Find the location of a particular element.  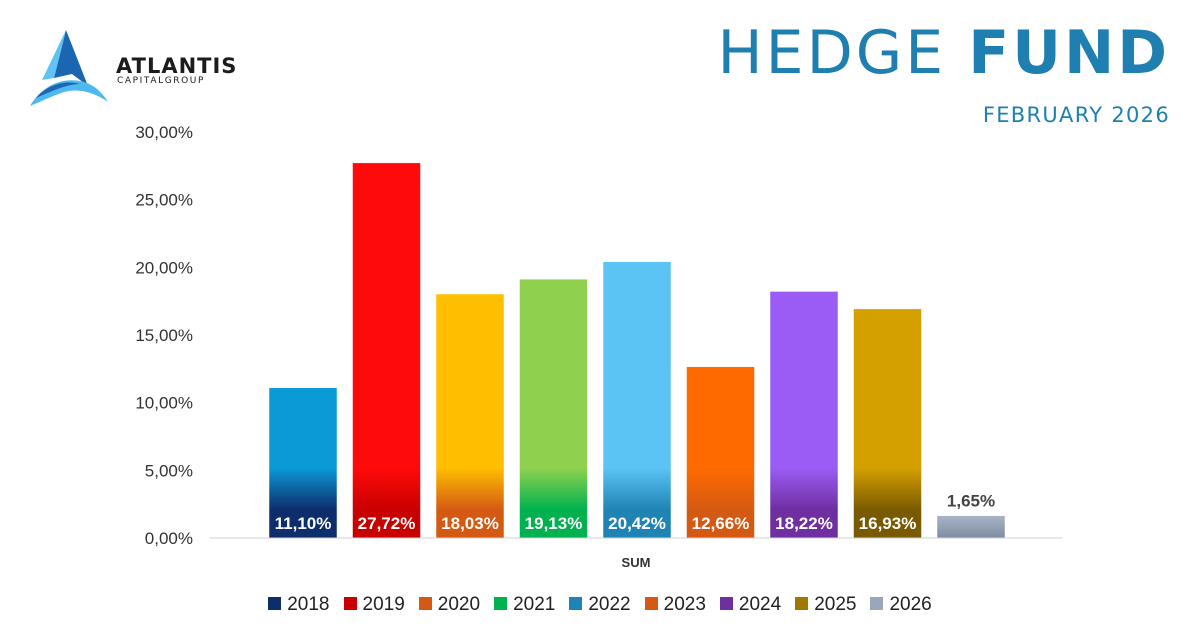

legend-label: 2021 is located at coordinates (534, 604).